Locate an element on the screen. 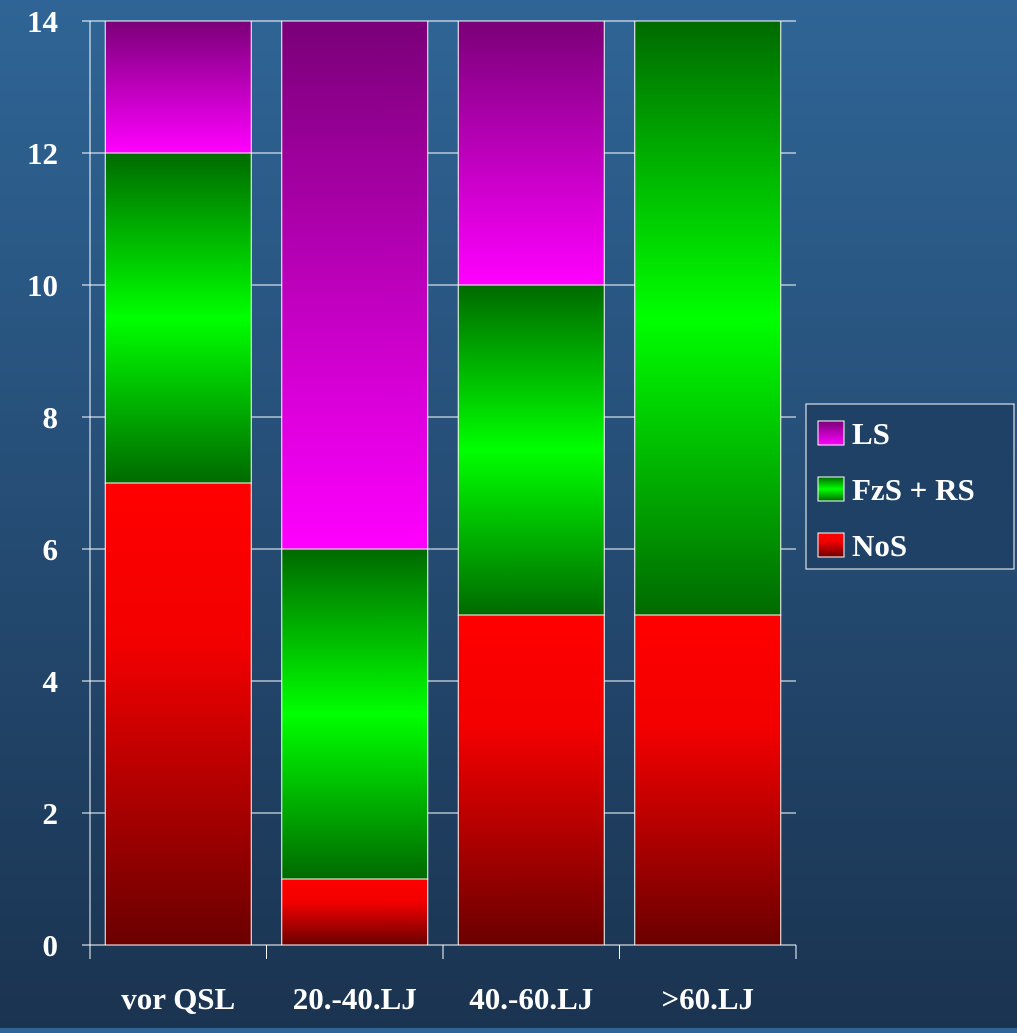  y-tick-label-6: 6 is located at coordinates (51, 549).